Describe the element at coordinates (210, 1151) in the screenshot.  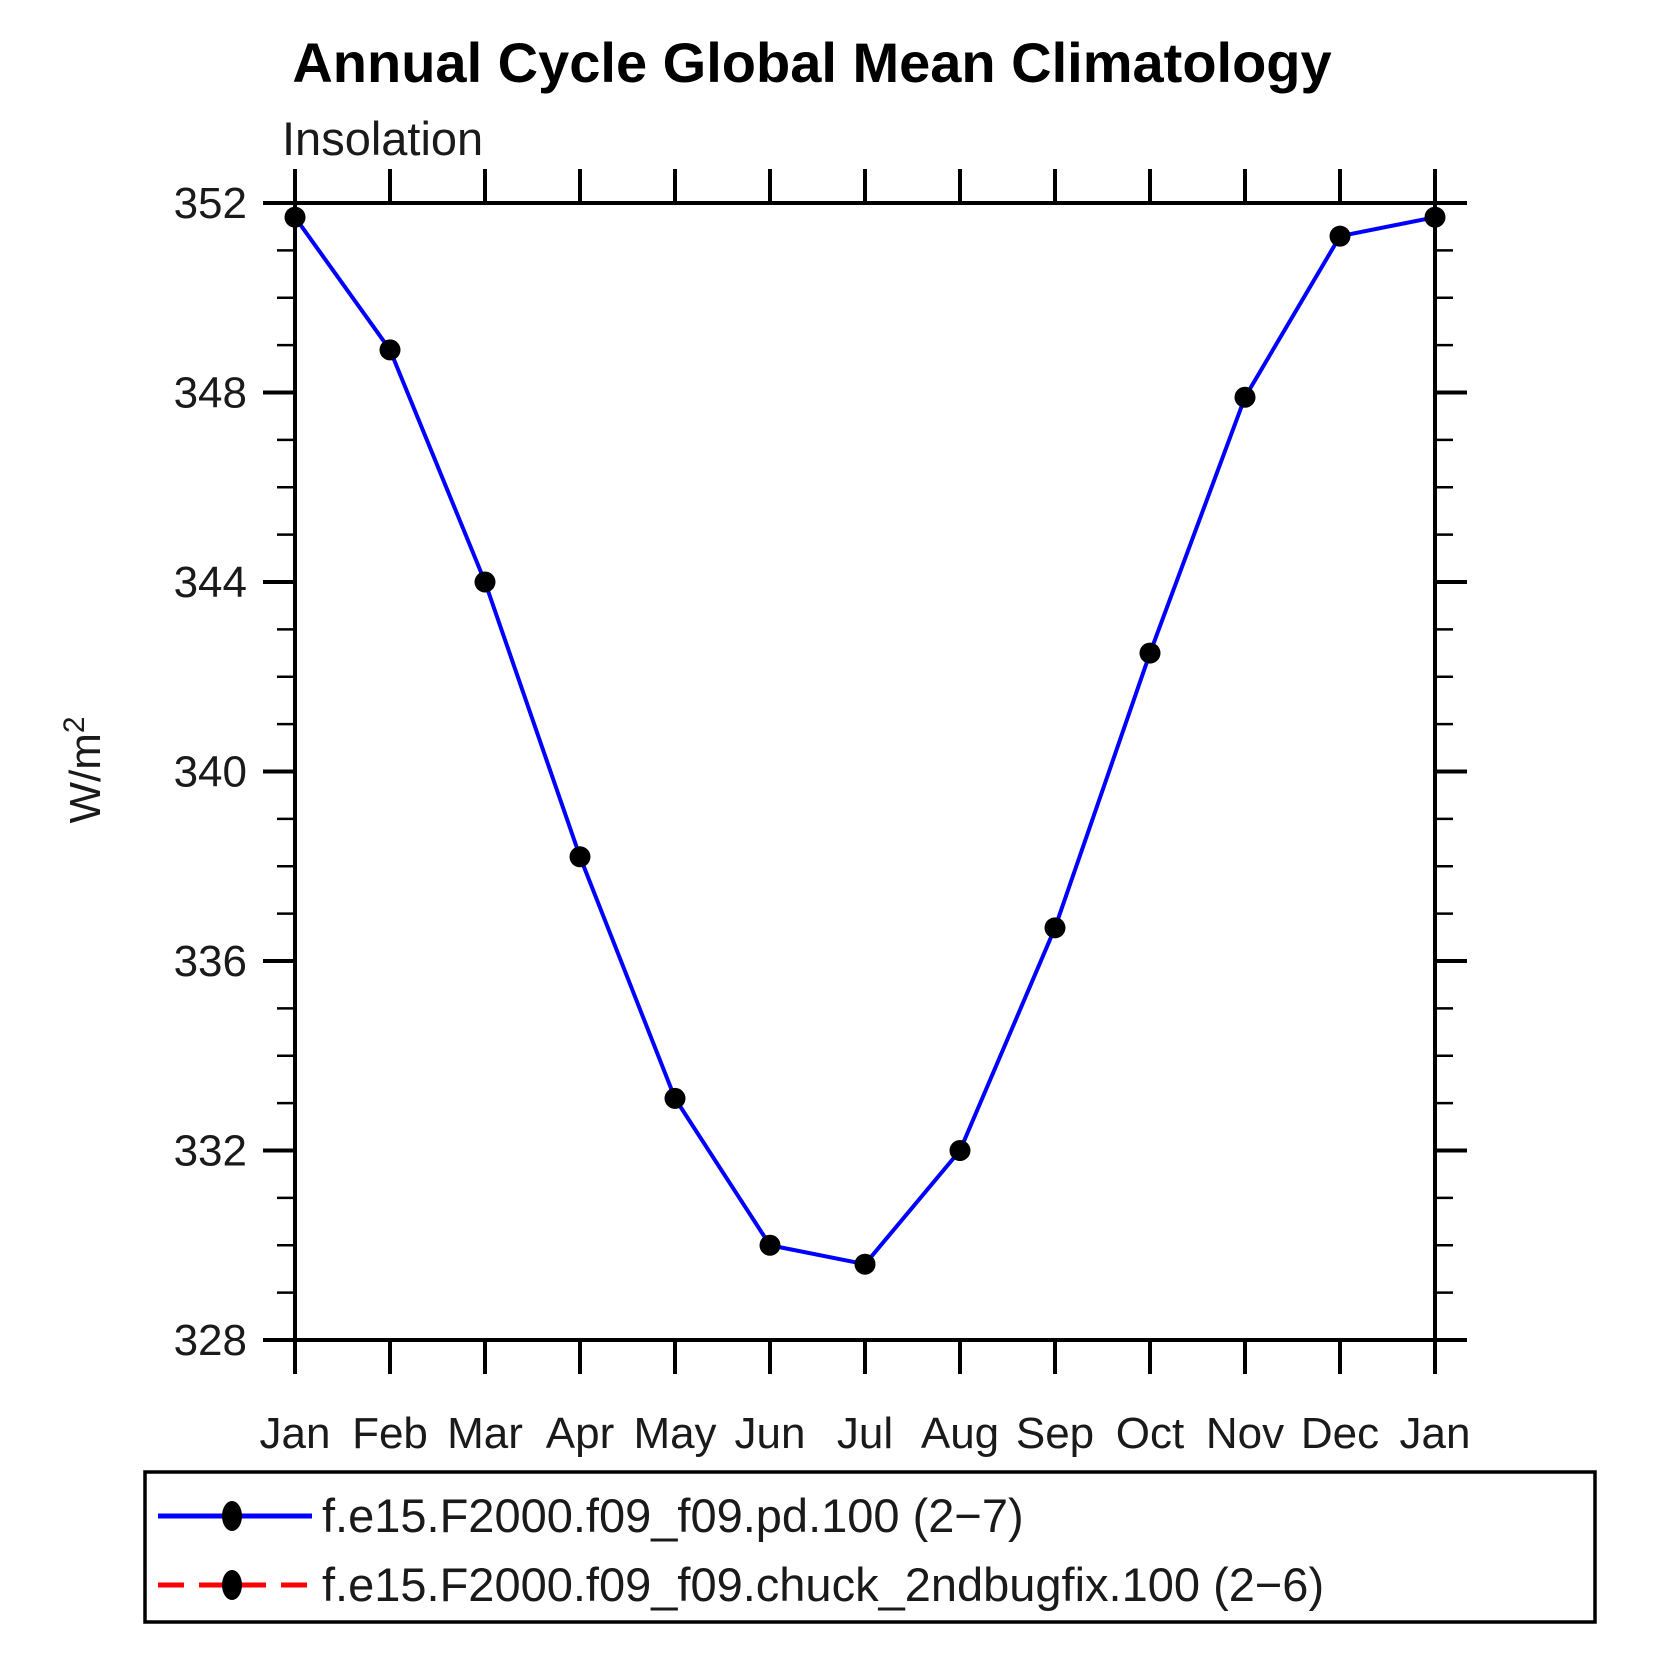
I see `y-tick-label: 332` at that location.